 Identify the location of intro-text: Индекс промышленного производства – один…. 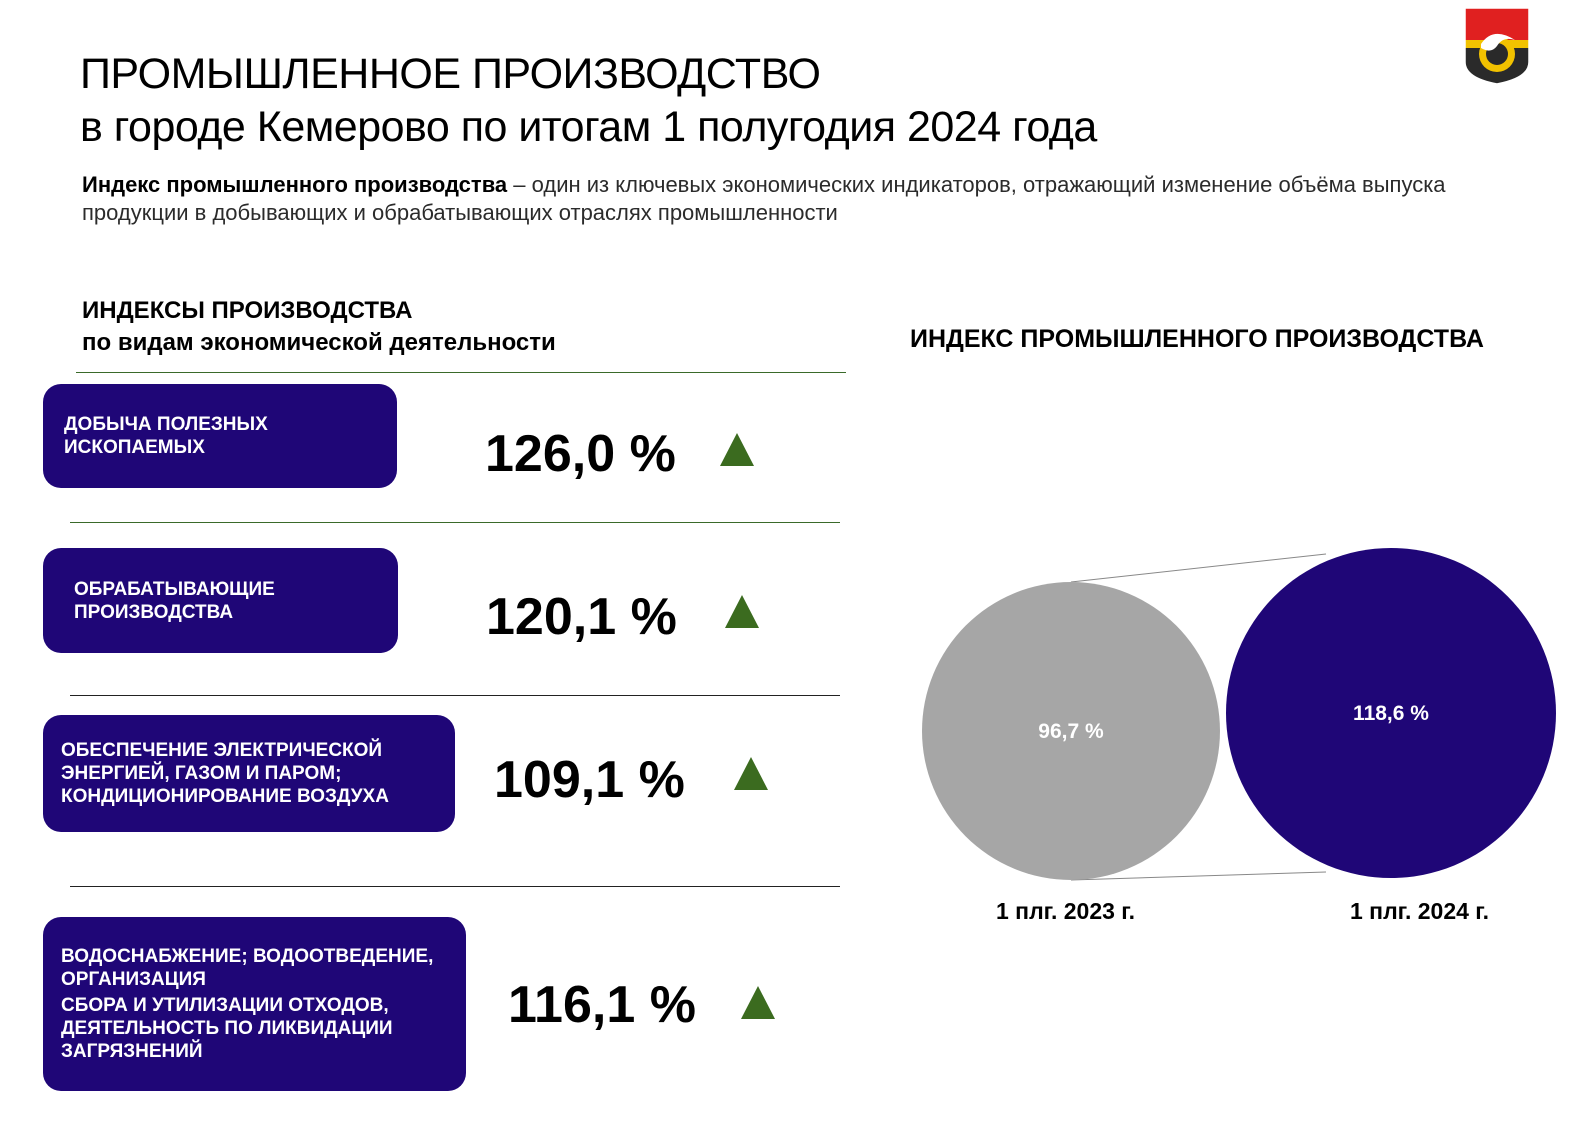
(792, 199).